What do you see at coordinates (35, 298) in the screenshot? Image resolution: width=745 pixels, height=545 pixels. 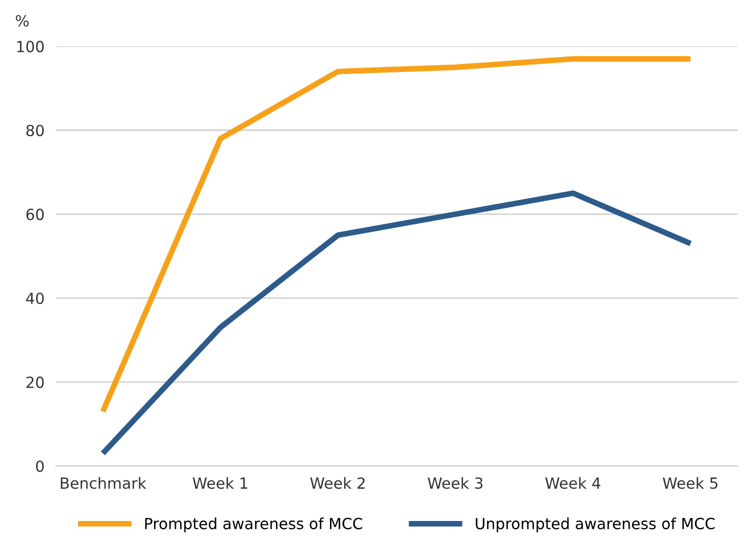 I see `y-tick-label: 40` at bounding box center [35, 298].